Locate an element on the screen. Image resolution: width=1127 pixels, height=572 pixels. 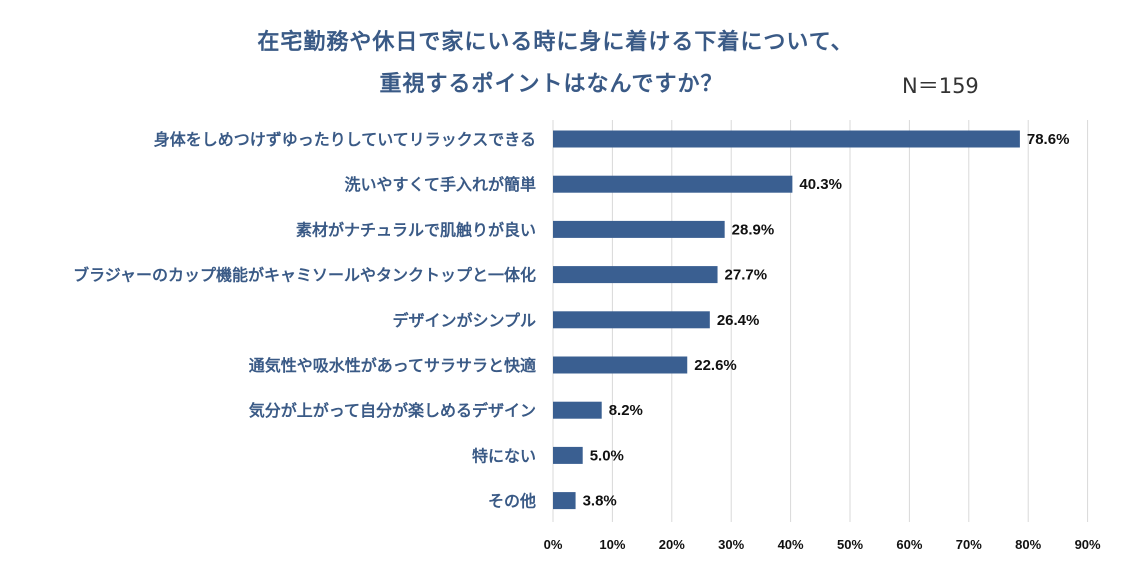
category-label: 洗いやすくて手入れが簡単 is located at coordinates (440, 184).